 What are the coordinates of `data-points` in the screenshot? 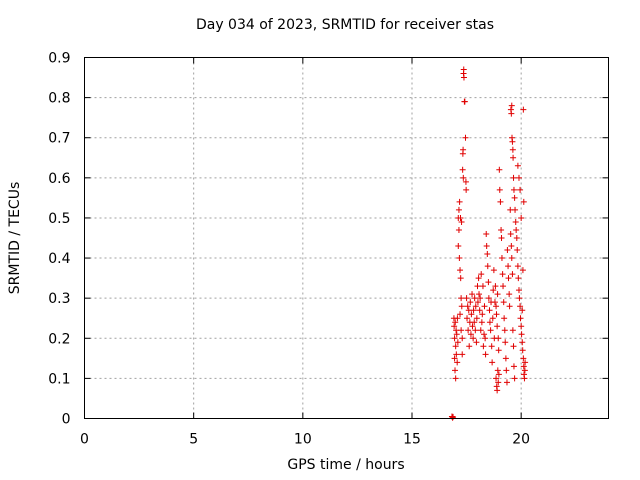 It's located at (488, 243).